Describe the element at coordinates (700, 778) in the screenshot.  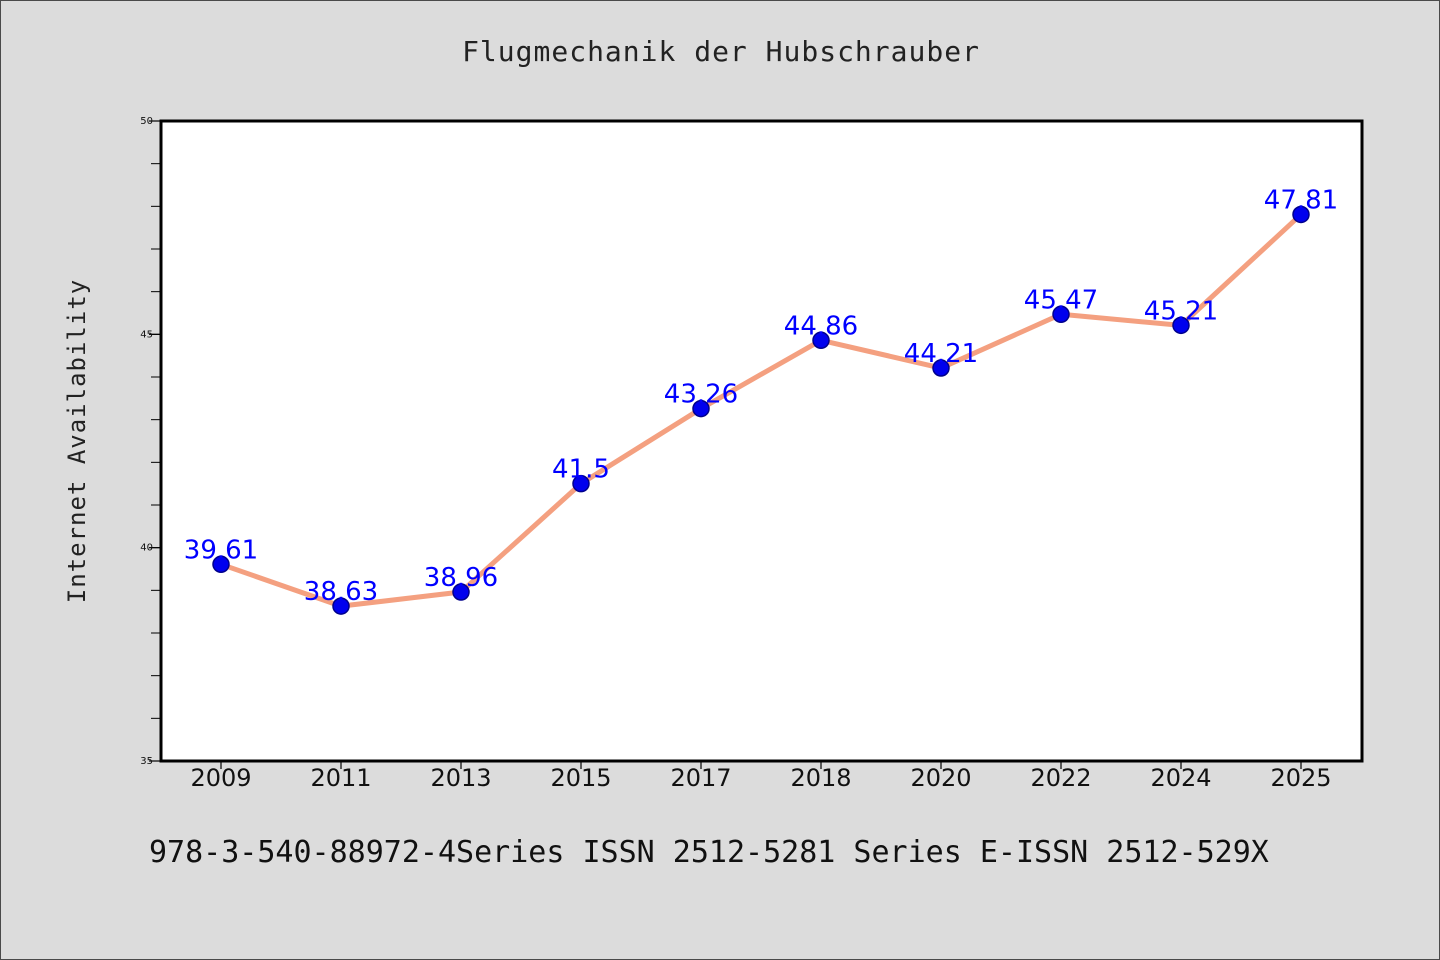
I see `x-tick-label: 2017` at that location.